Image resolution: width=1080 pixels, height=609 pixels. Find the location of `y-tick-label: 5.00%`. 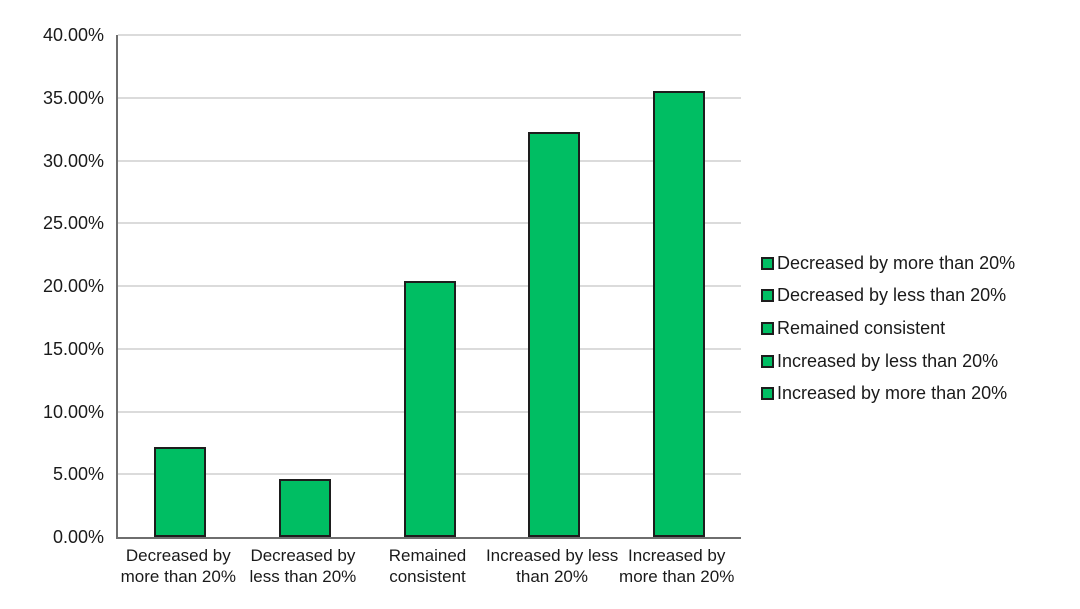

y-tick-label: 5.00% is located at coordinates (78, 474).